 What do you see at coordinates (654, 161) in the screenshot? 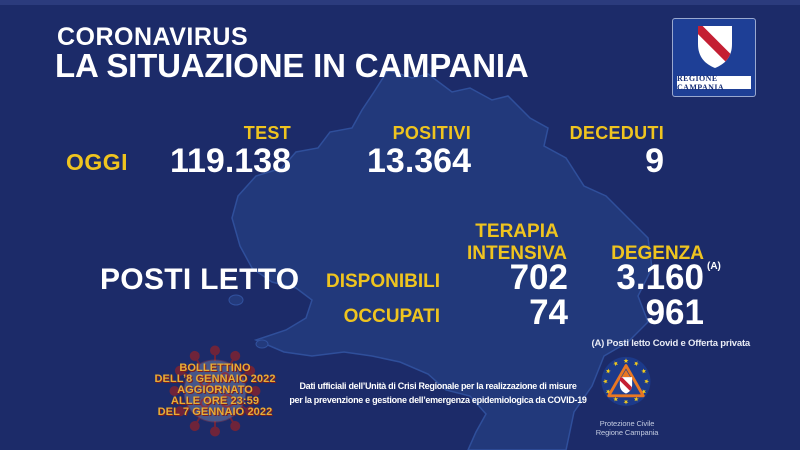
I see `stat-deceduti-value: 9` at bounding box center [654, 161].